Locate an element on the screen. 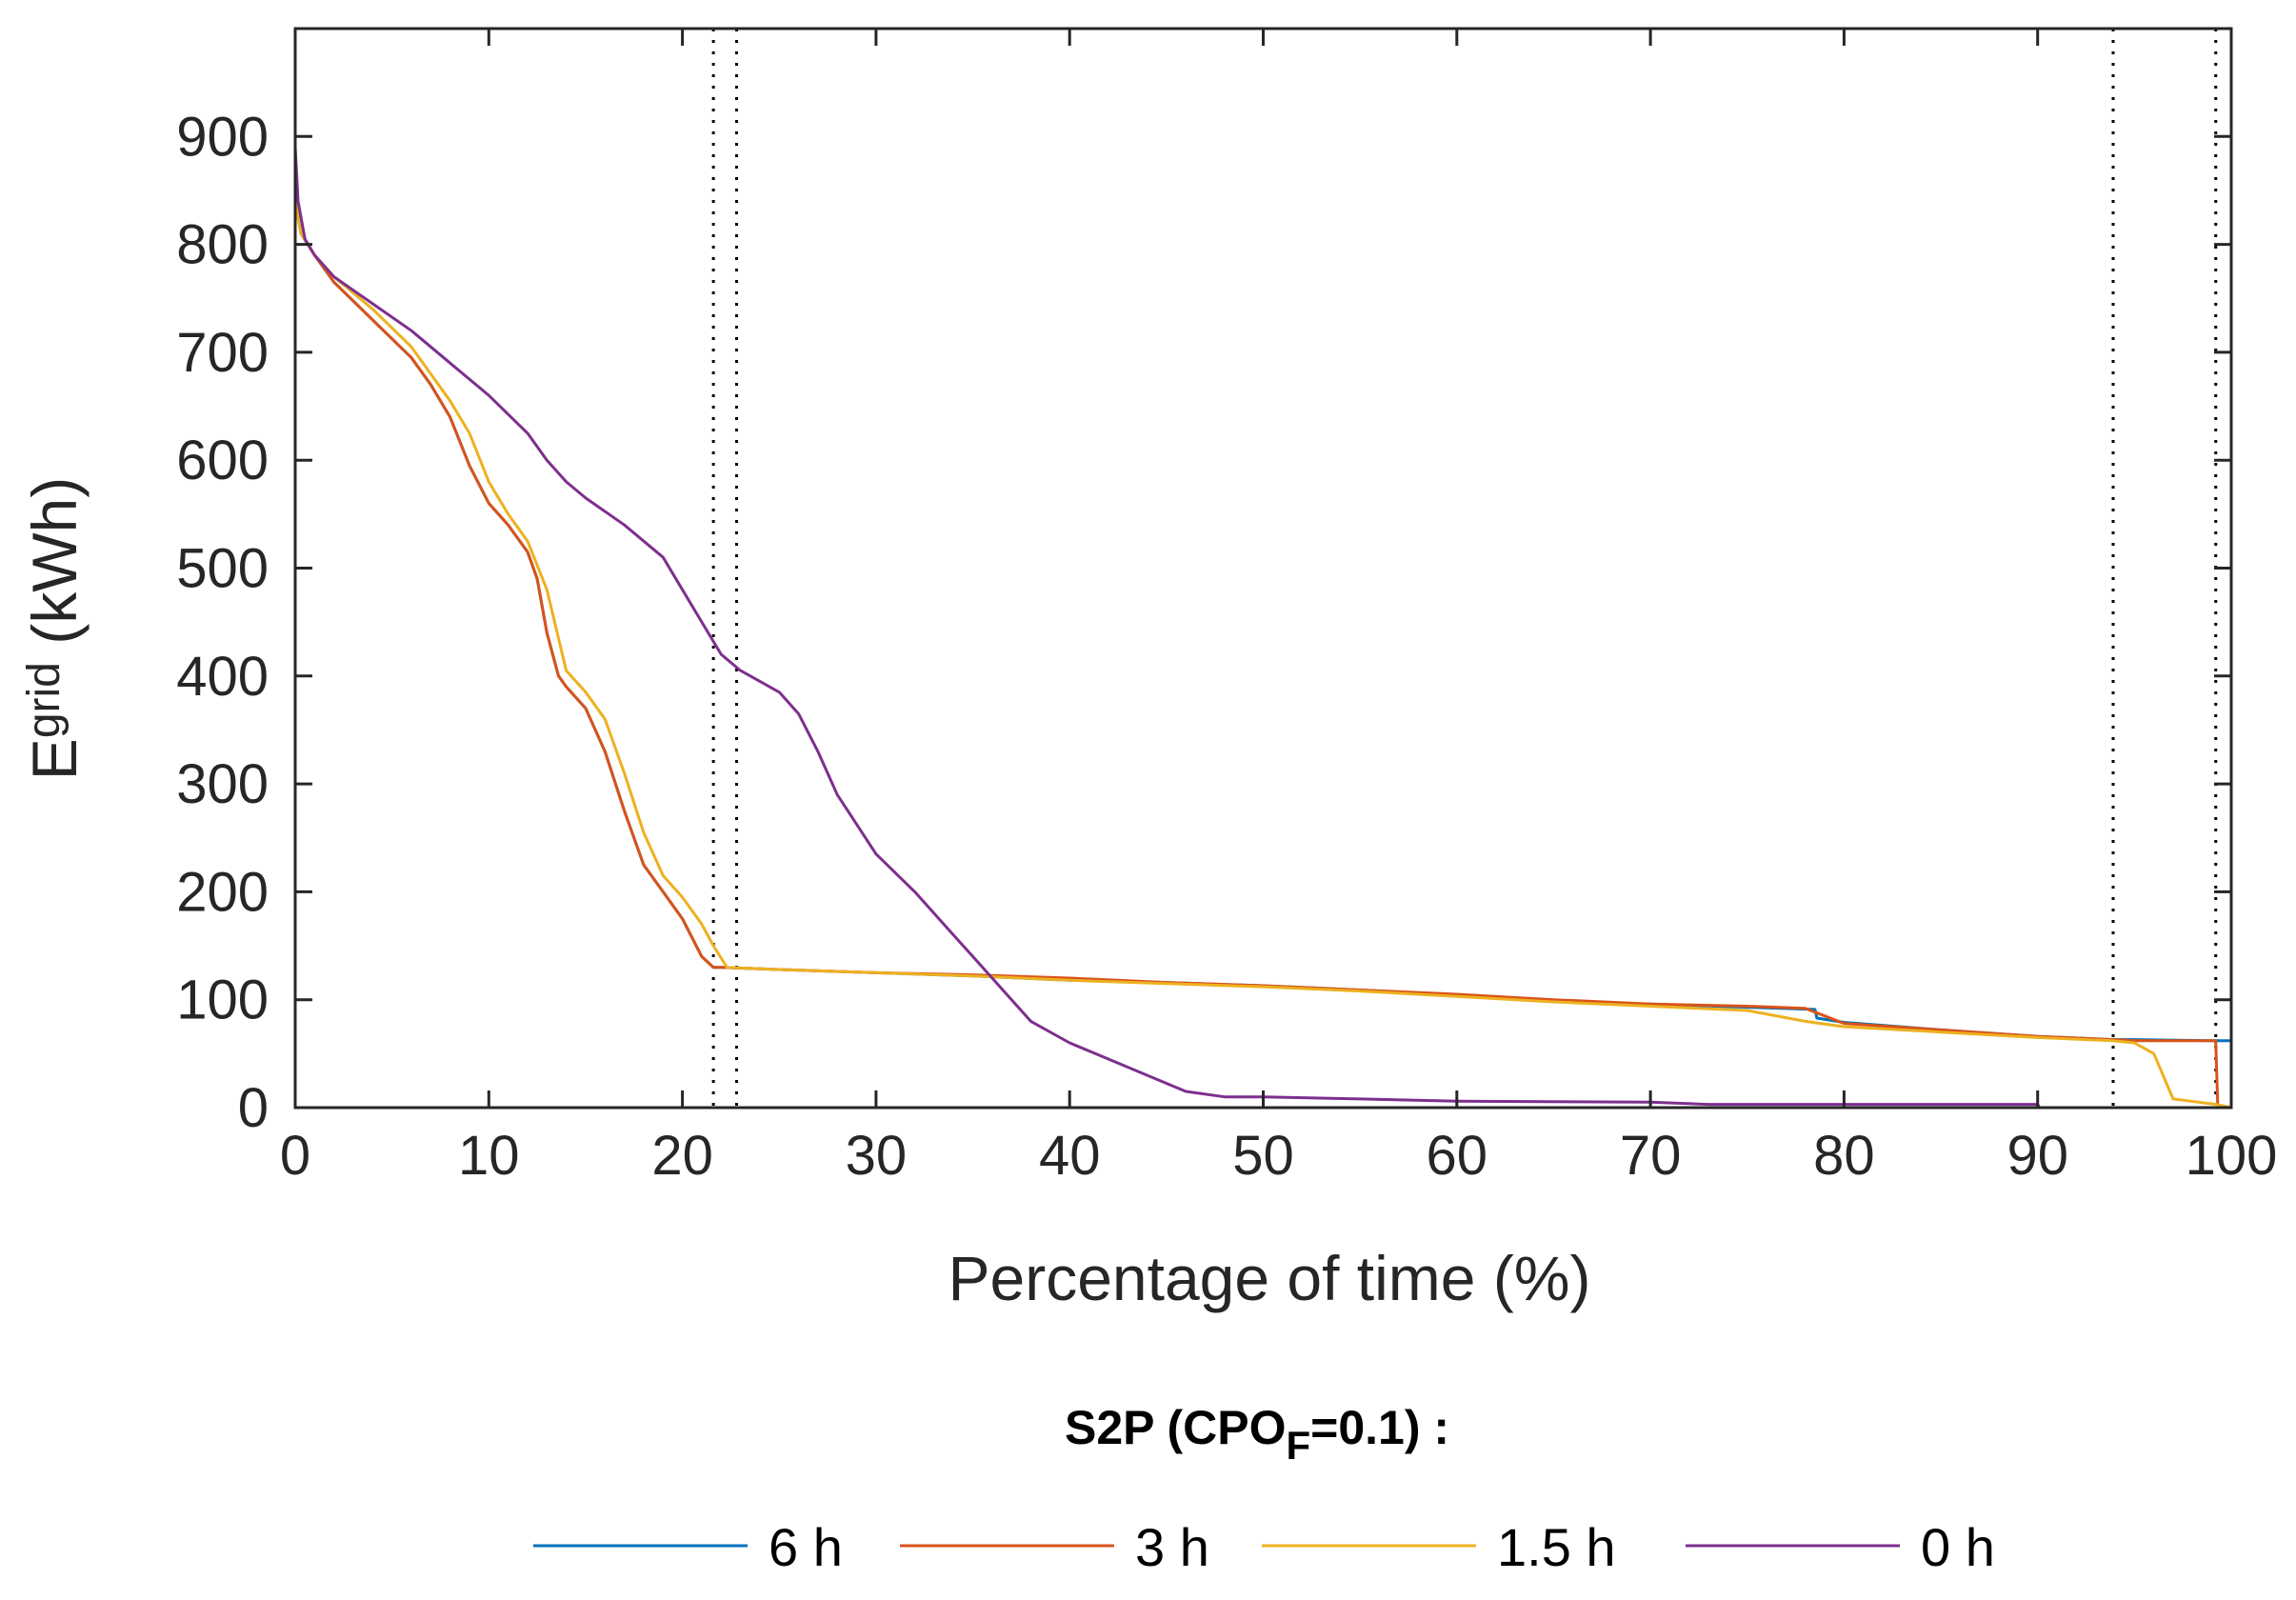 This screenshot has width=2296, height=1600. legend-label: 1.5 h is located at coordinates (1557, 1547).